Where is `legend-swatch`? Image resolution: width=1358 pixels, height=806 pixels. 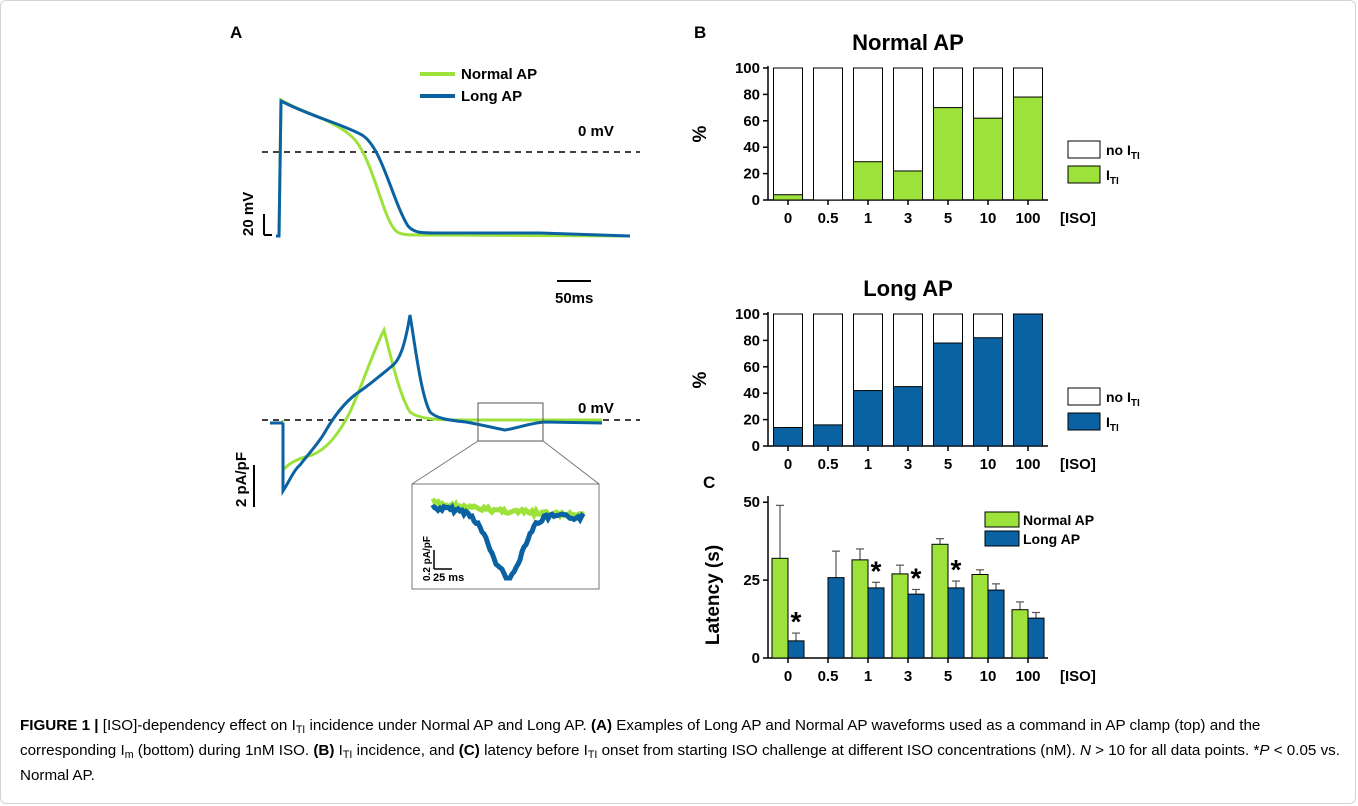
legend-swatch is located at coordinates (1002, 538).